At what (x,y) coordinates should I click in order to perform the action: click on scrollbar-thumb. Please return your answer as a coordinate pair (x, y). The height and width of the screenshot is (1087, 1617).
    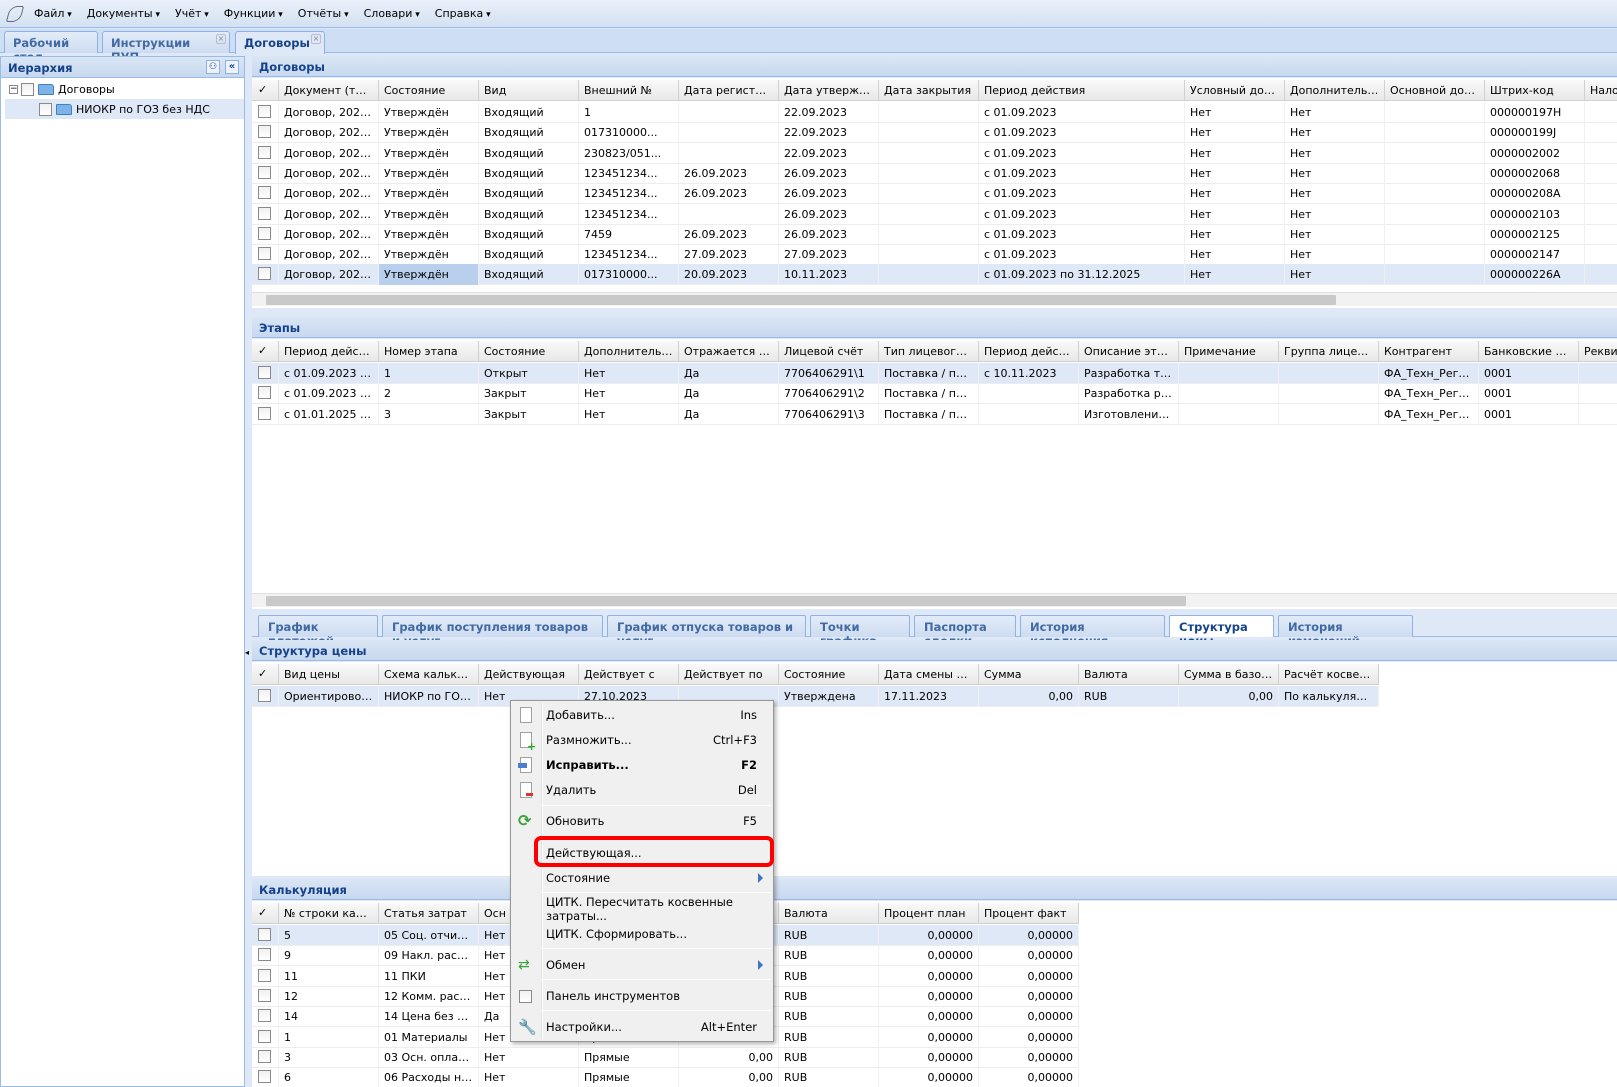
    Looking at the image, I should click on (726, 601).